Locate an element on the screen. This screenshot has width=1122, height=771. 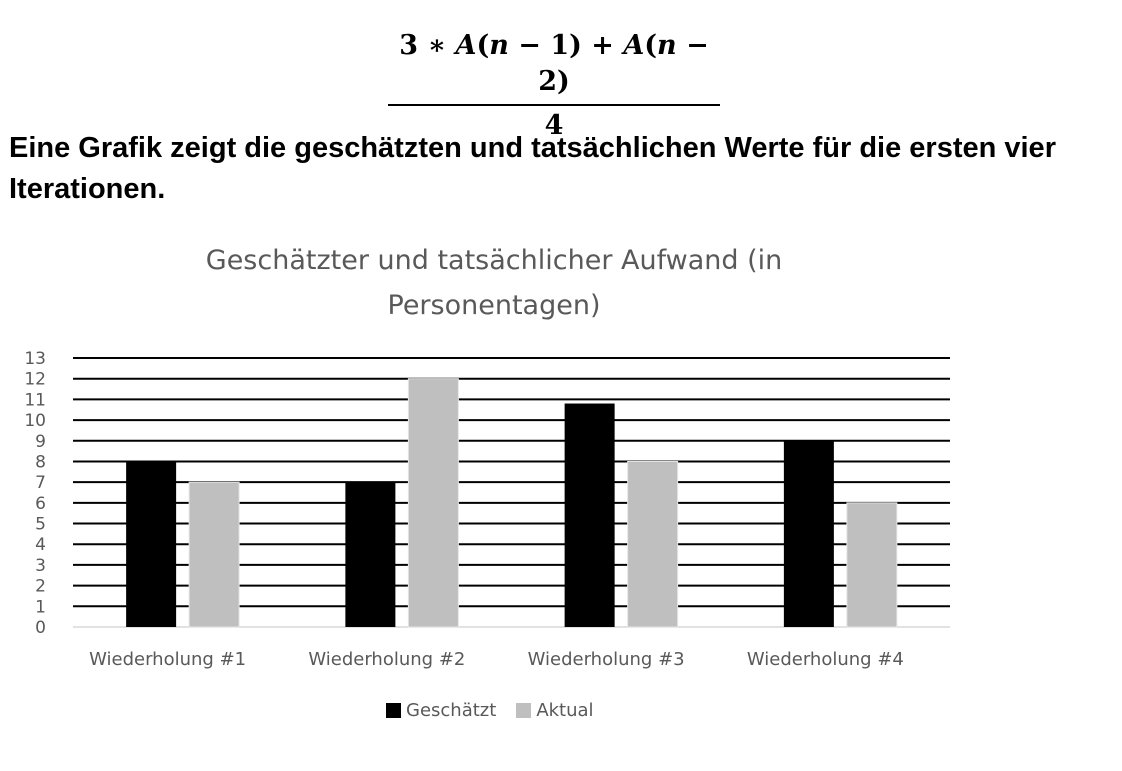
y-tick-label-1: 1 is located at coordinates (40, 607).